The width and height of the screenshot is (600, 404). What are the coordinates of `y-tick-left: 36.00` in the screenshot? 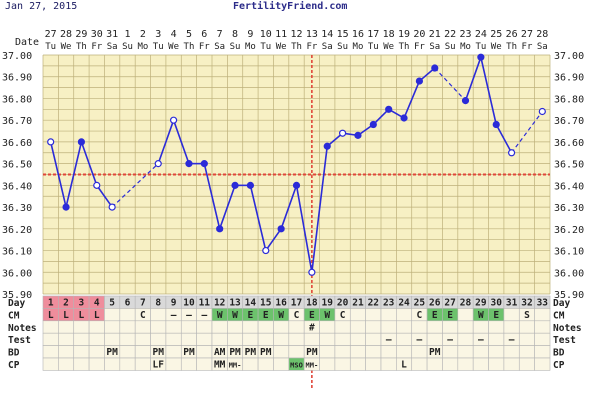 It's located at (17, 273).